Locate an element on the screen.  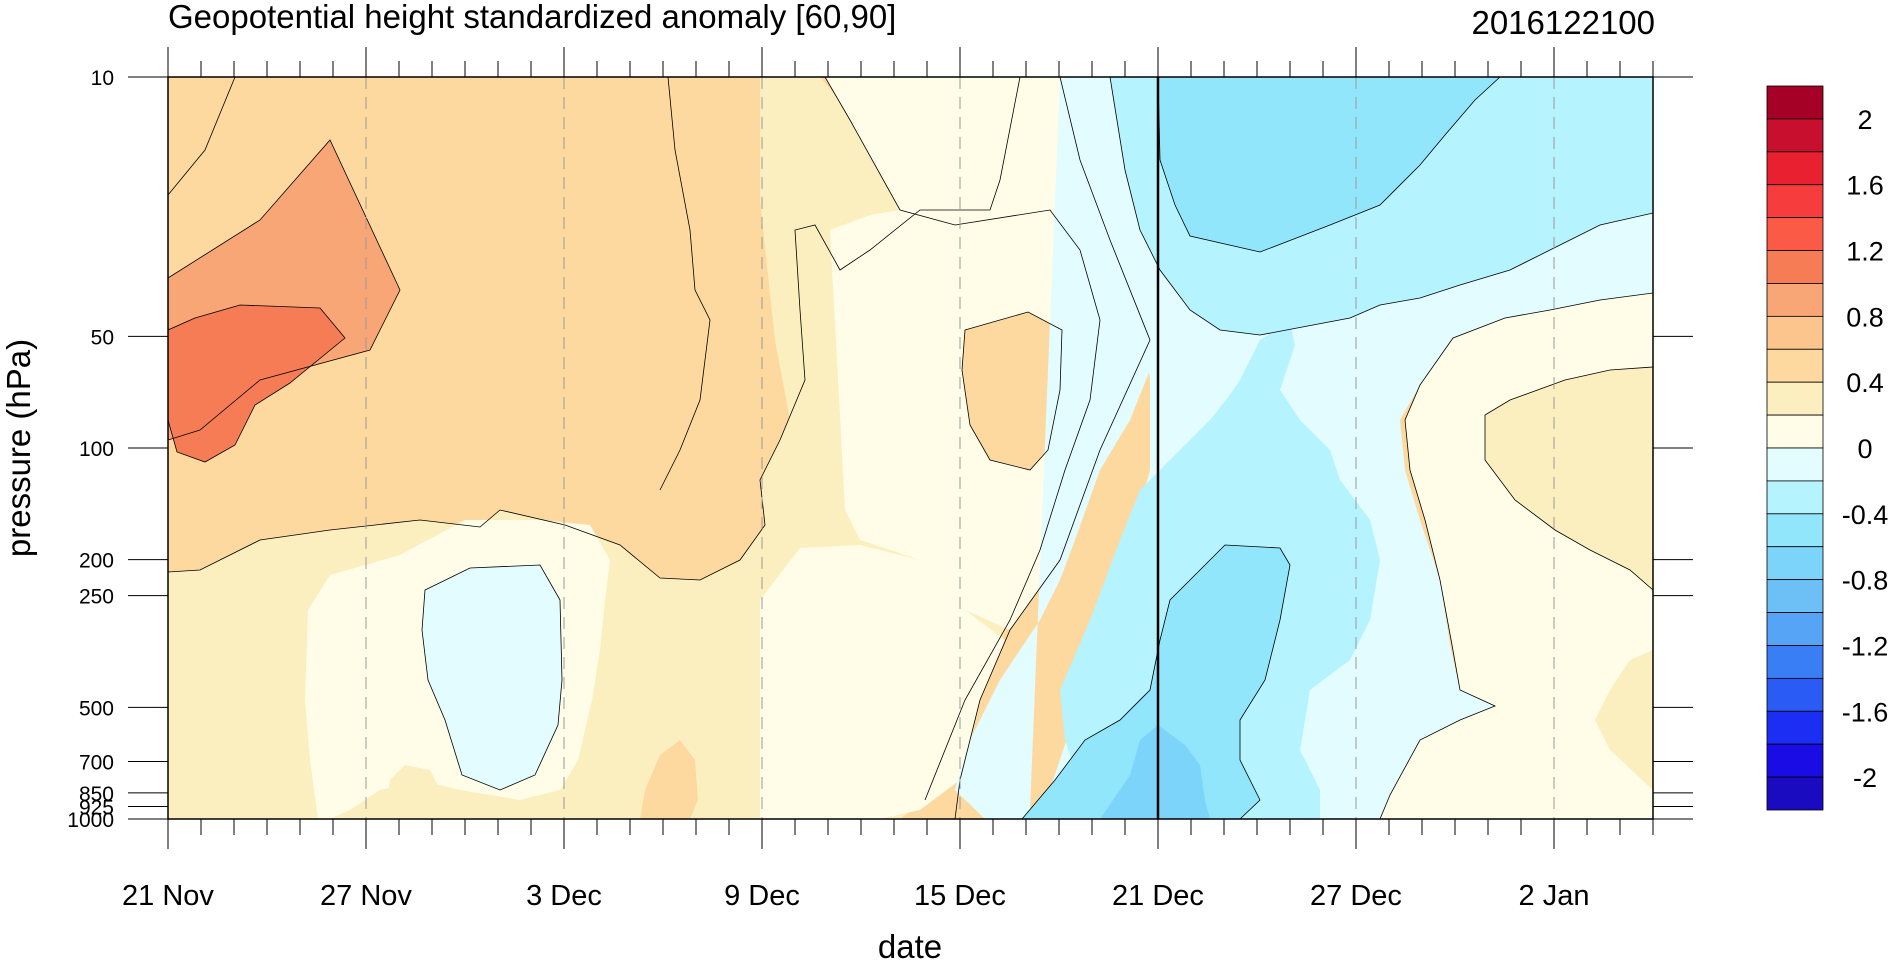
contour-line-lower-cold is located at coordinates (1156, 681).